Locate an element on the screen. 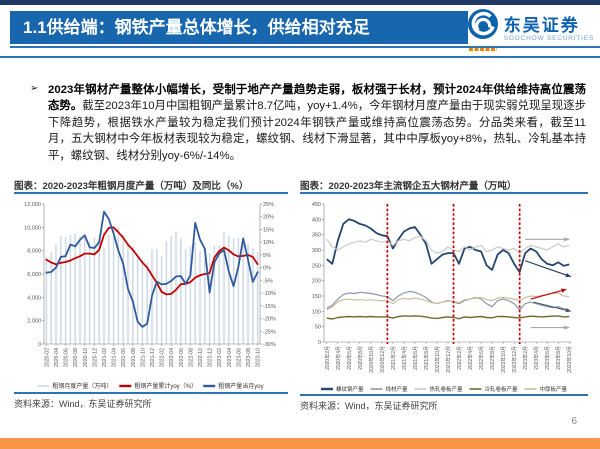 The height and width of the screenshot is (449, 600). svg-text: 4,000 is located at coordinates (34, 298).